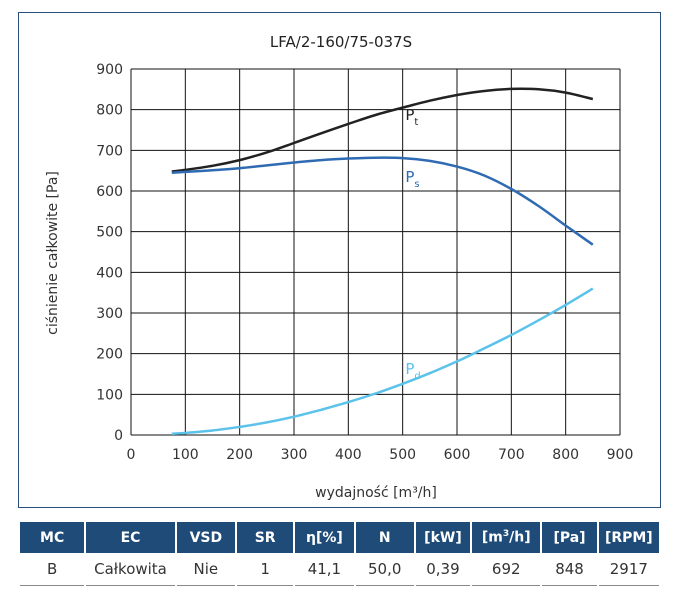 This screenshot has width=681, height=600. What do you see at coordinates (565, 455) in the screenshot?
I see `x-tick-label: 800` at bounding box center [565, 455].